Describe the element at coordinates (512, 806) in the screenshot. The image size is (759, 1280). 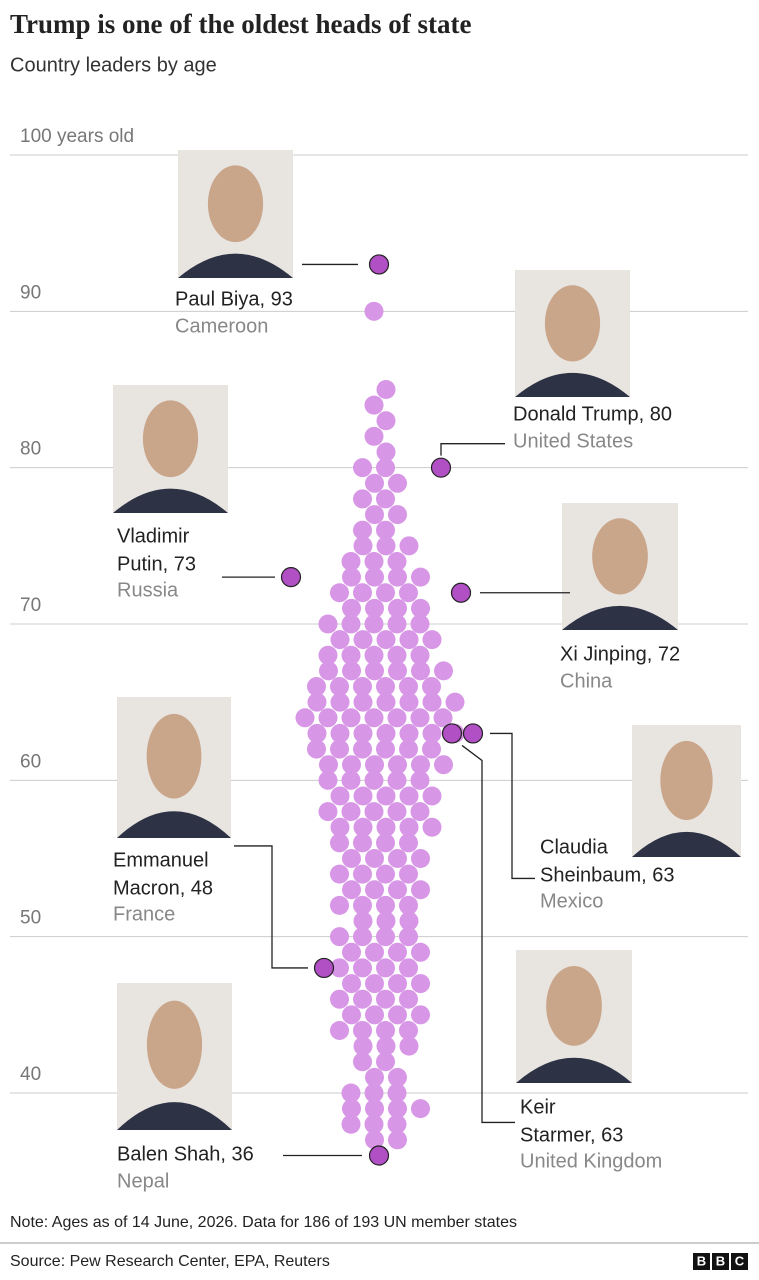
I see `leader-line` at that location.